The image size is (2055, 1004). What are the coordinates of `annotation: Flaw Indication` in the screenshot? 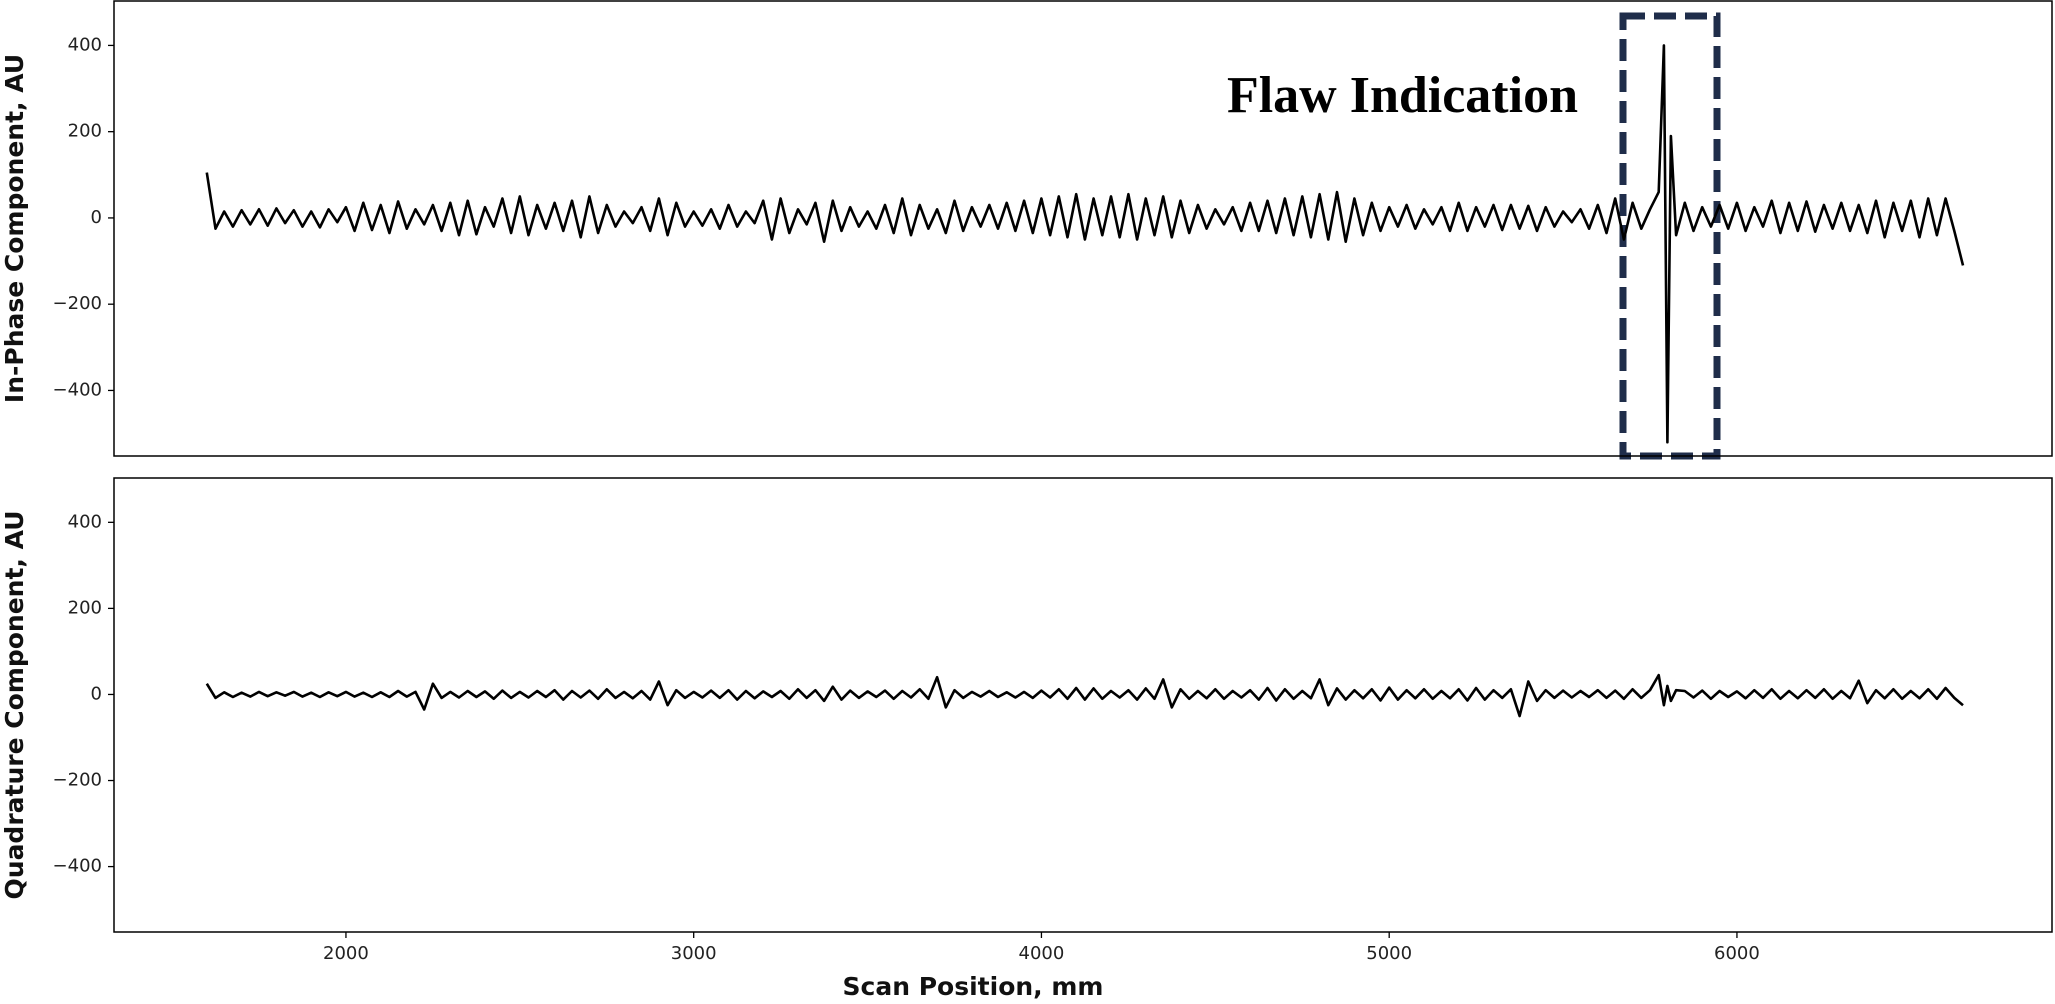 It's located at (1402, 95).